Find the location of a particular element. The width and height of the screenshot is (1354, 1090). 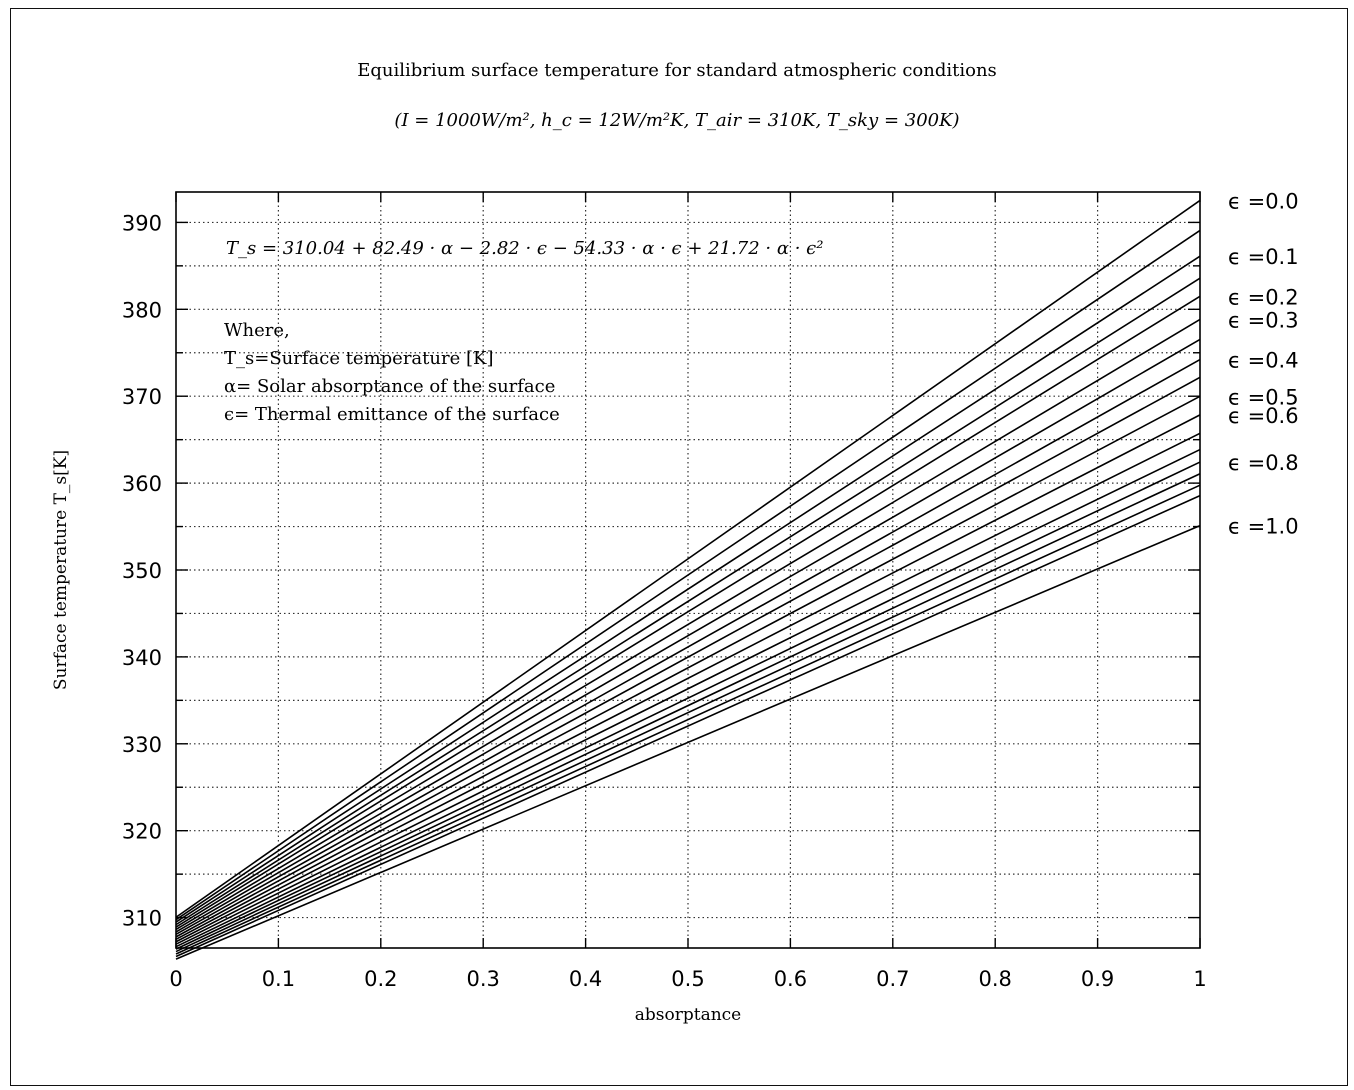

x-tick-label: 0.4 is located at coordinates (585, 979).